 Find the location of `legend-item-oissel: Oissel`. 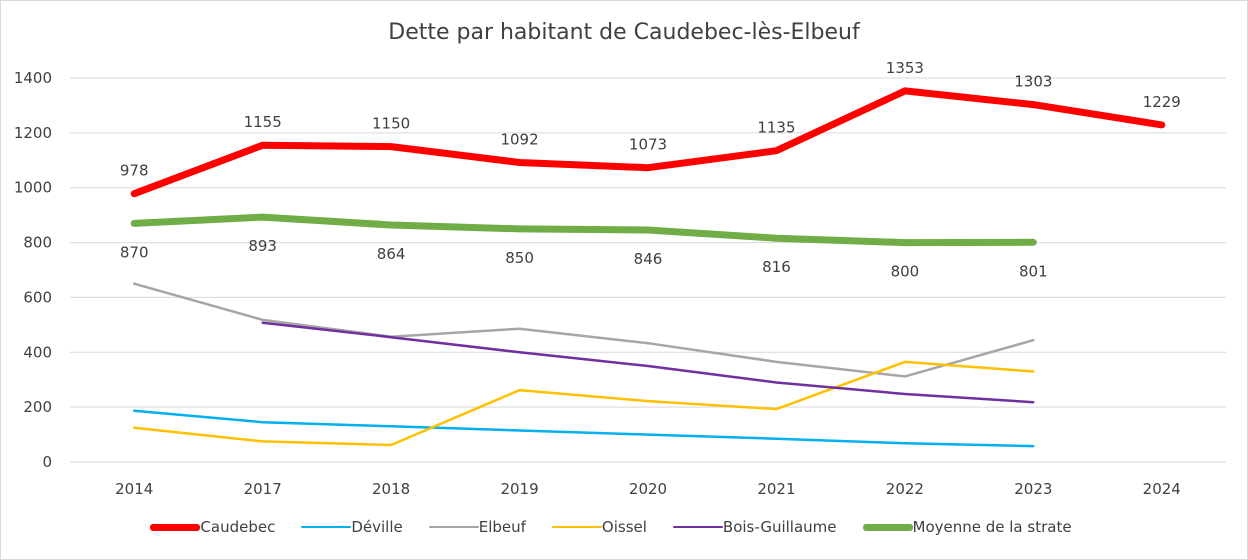

legend-item-oissel: Oissel is located at coordinates (599, 527).